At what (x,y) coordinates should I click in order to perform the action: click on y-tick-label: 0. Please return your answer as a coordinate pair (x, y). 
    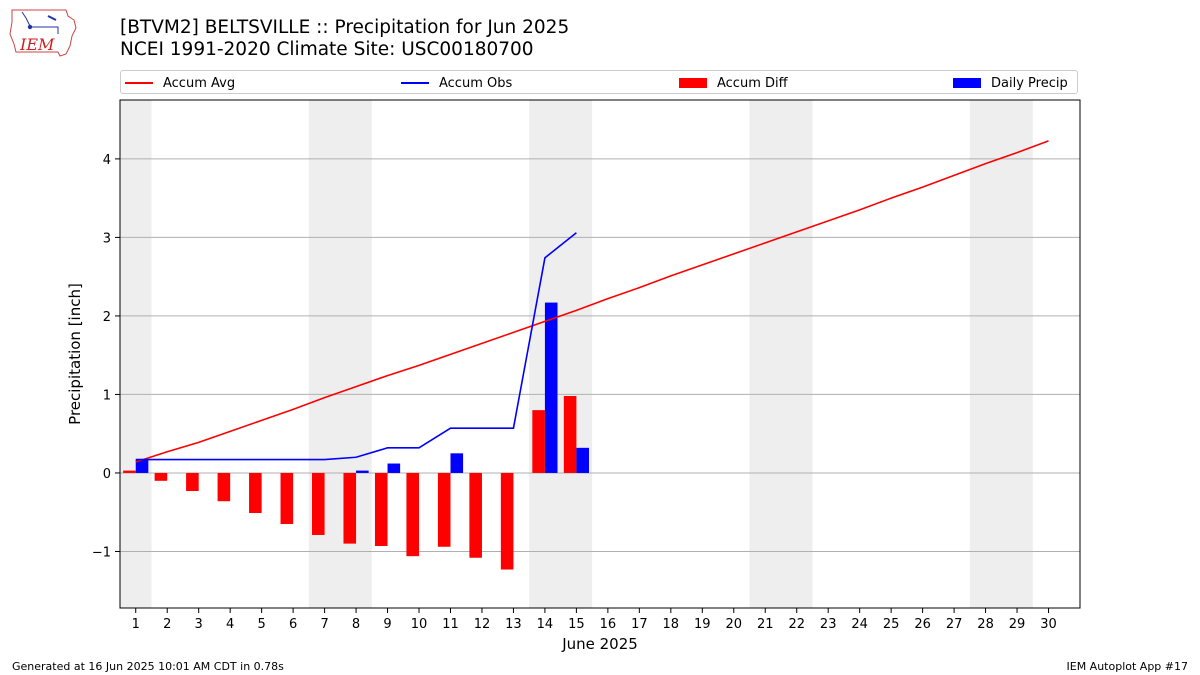
    Looking at the image, I should click on (107, 474).